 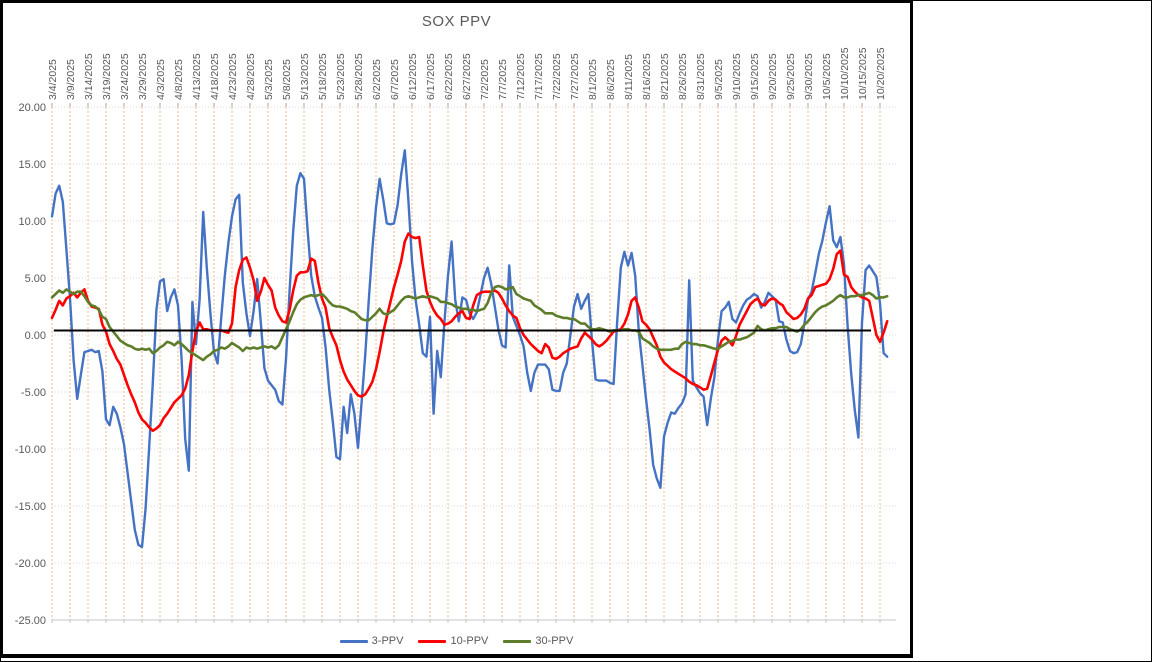 I want to click on x-axis-tick-label: 8/31/2025, so click(x=701, y=76).